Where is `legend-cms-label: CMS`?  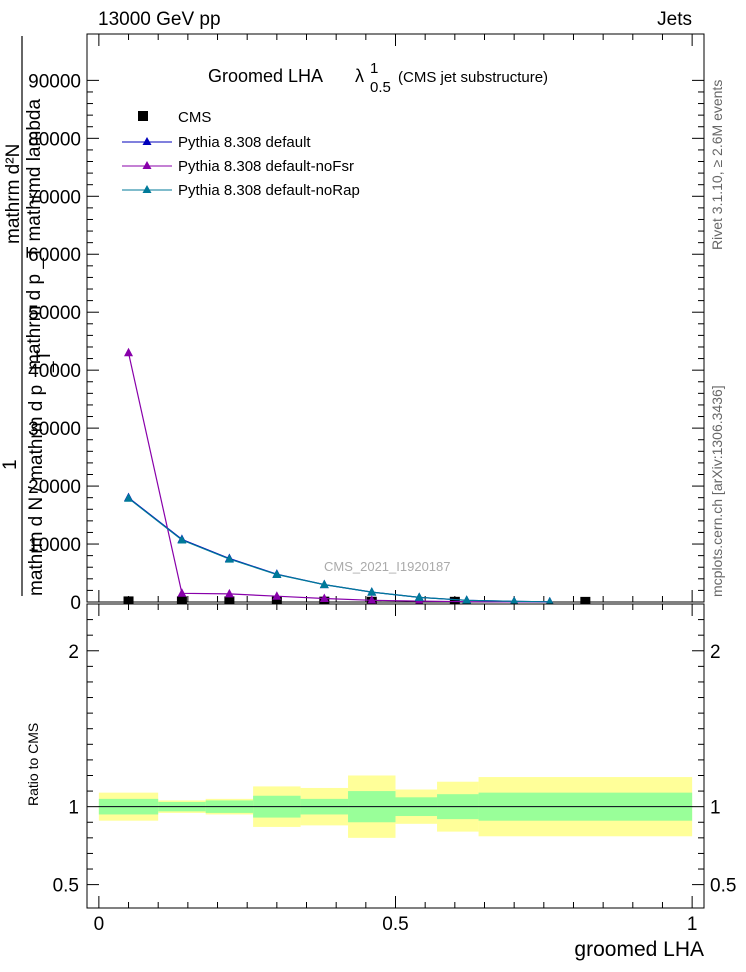
legend-cms-label: CMS is located at coordinates (194, 117).